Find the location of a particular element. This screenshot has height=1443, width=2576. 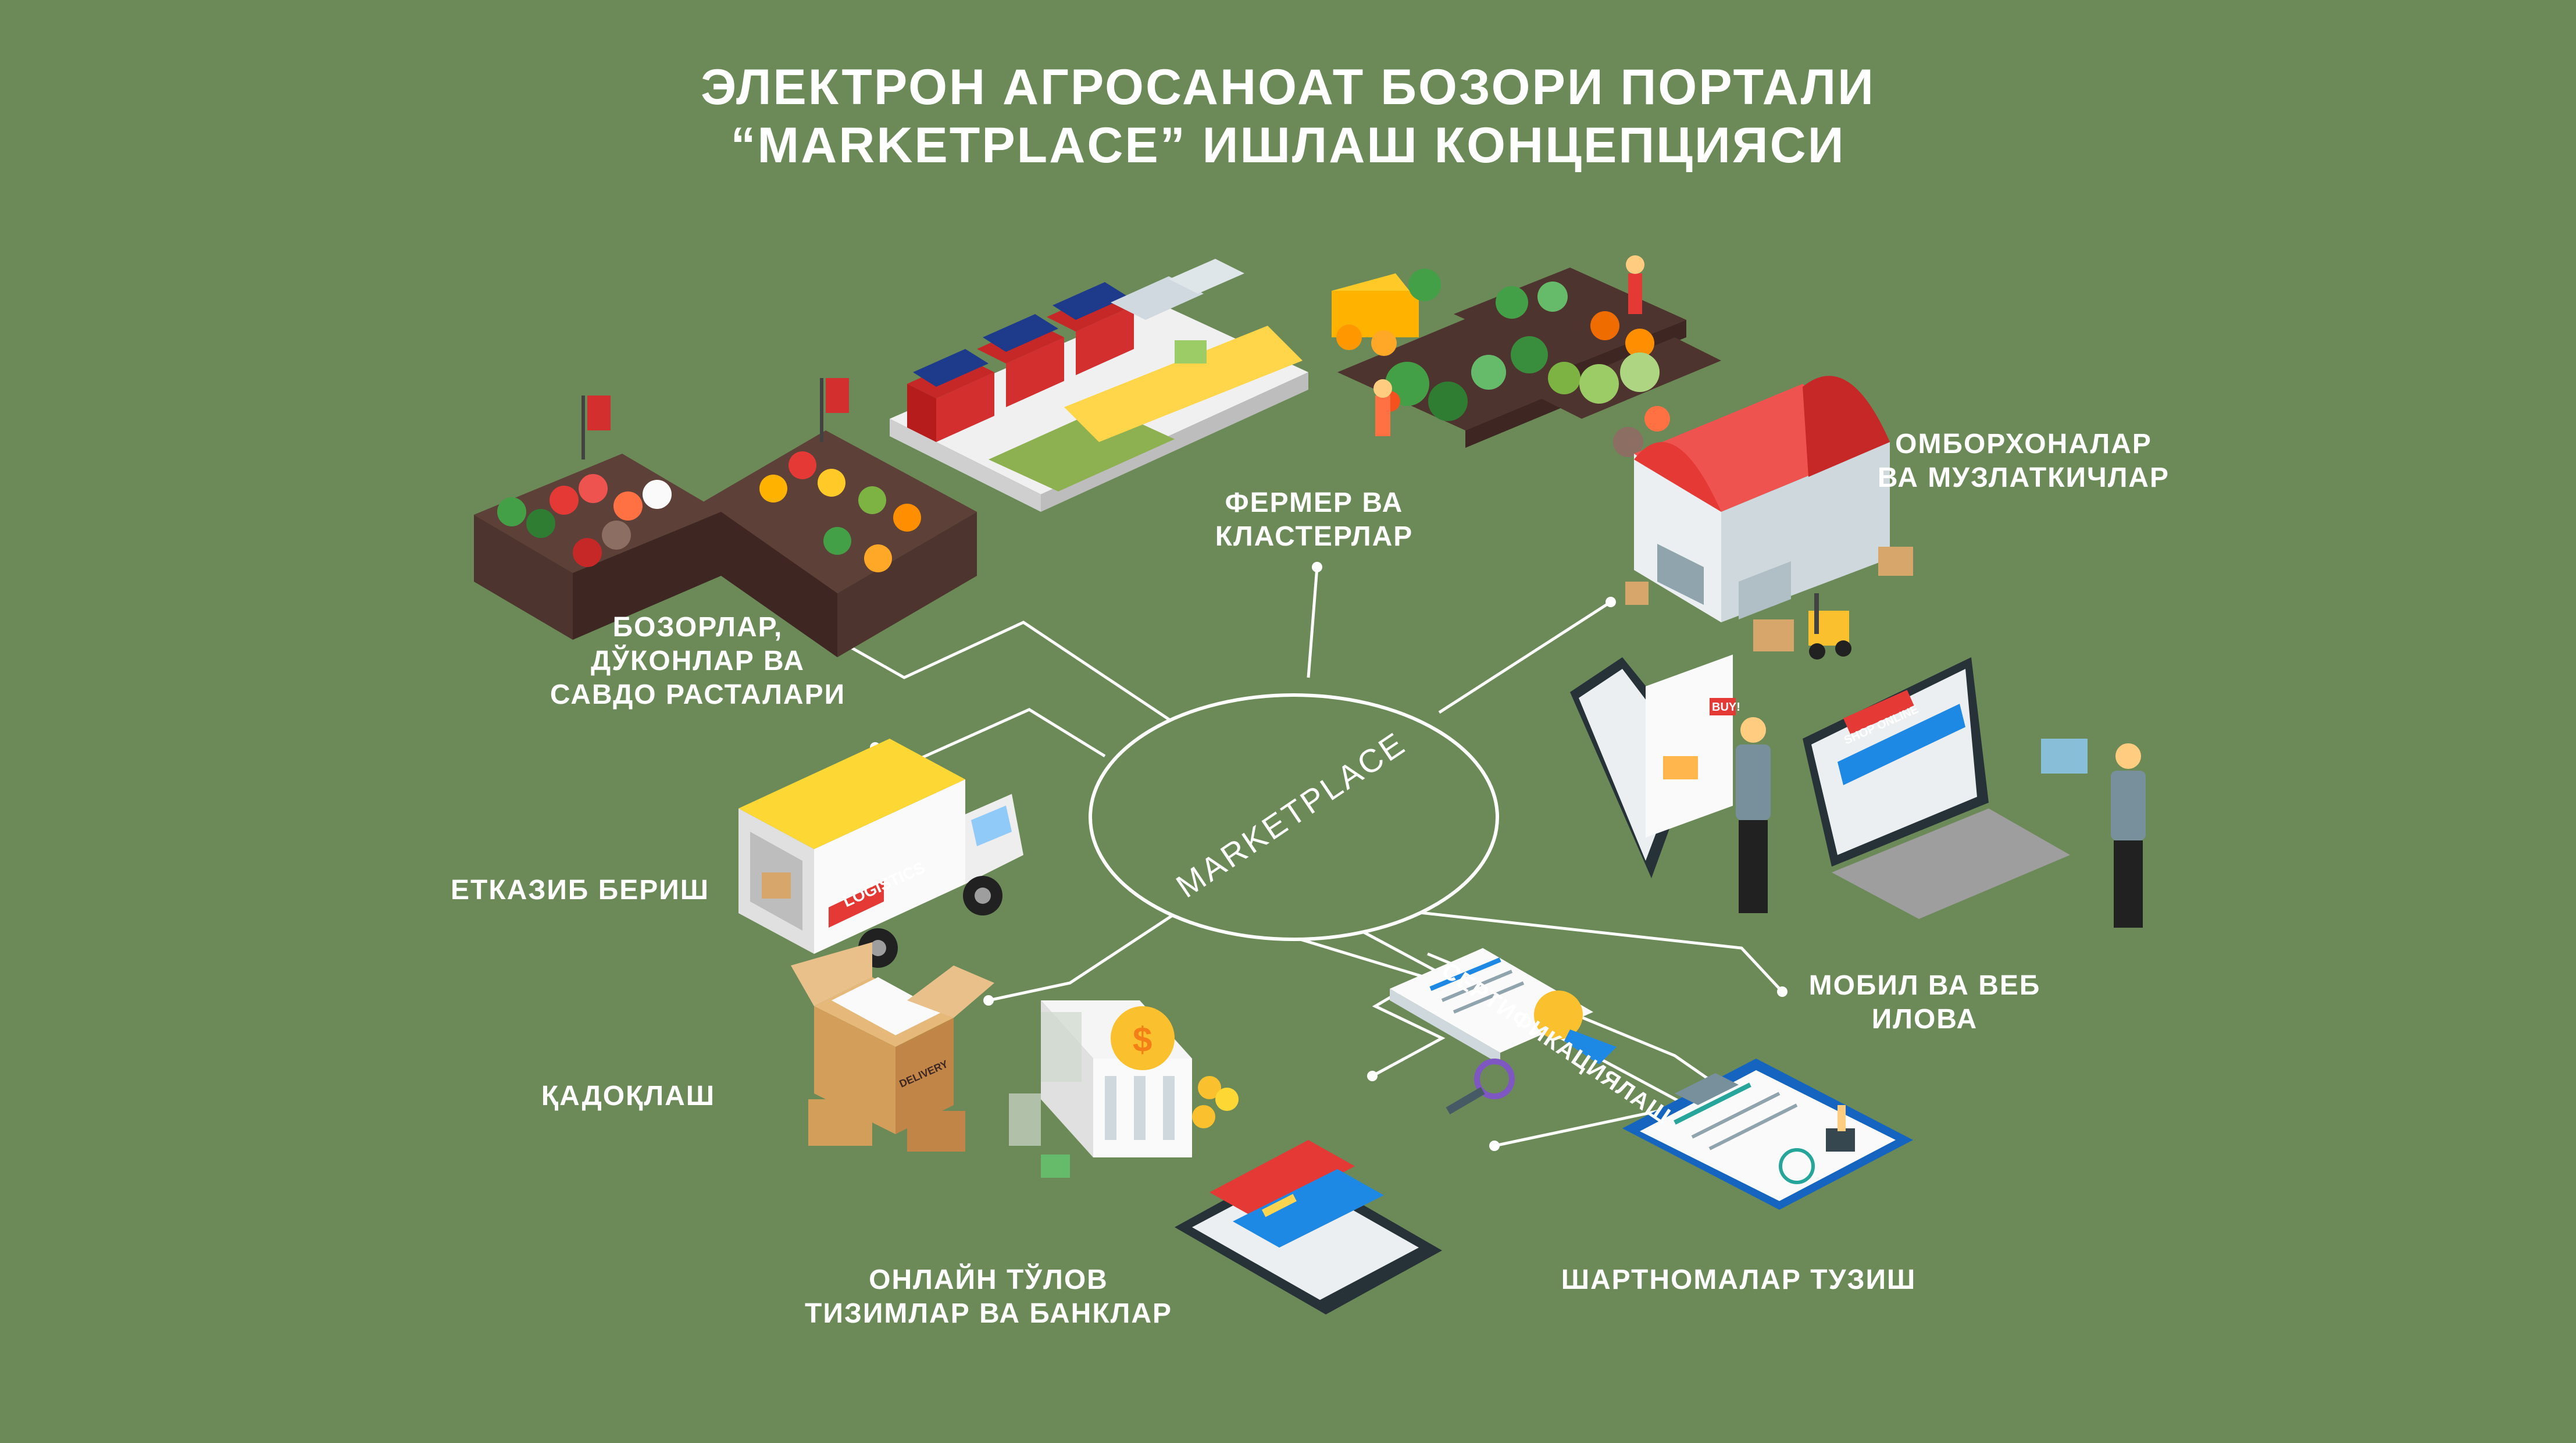

node-label-markets: БОЗОРЛАР, ДЎКОНЛАР ВА САВДО РАСТАЛАРИ is located at coordinates (698, 661).